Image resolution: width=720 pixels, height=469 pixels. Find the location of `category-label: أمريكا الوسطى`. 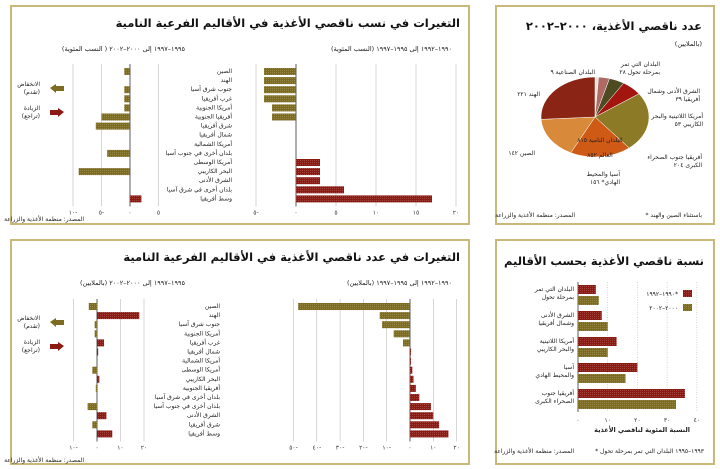

category-label: أمريكا الوسطى is located at coordinates (201, 370).